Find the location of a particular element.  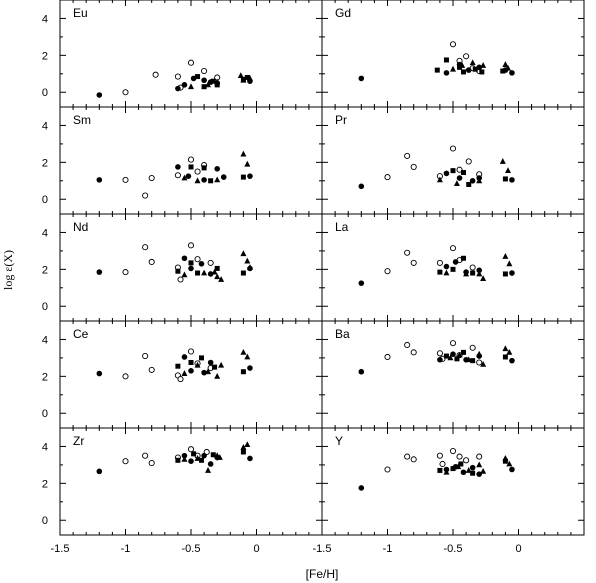

panel-label-la: La is located at coordinates (342, 227).